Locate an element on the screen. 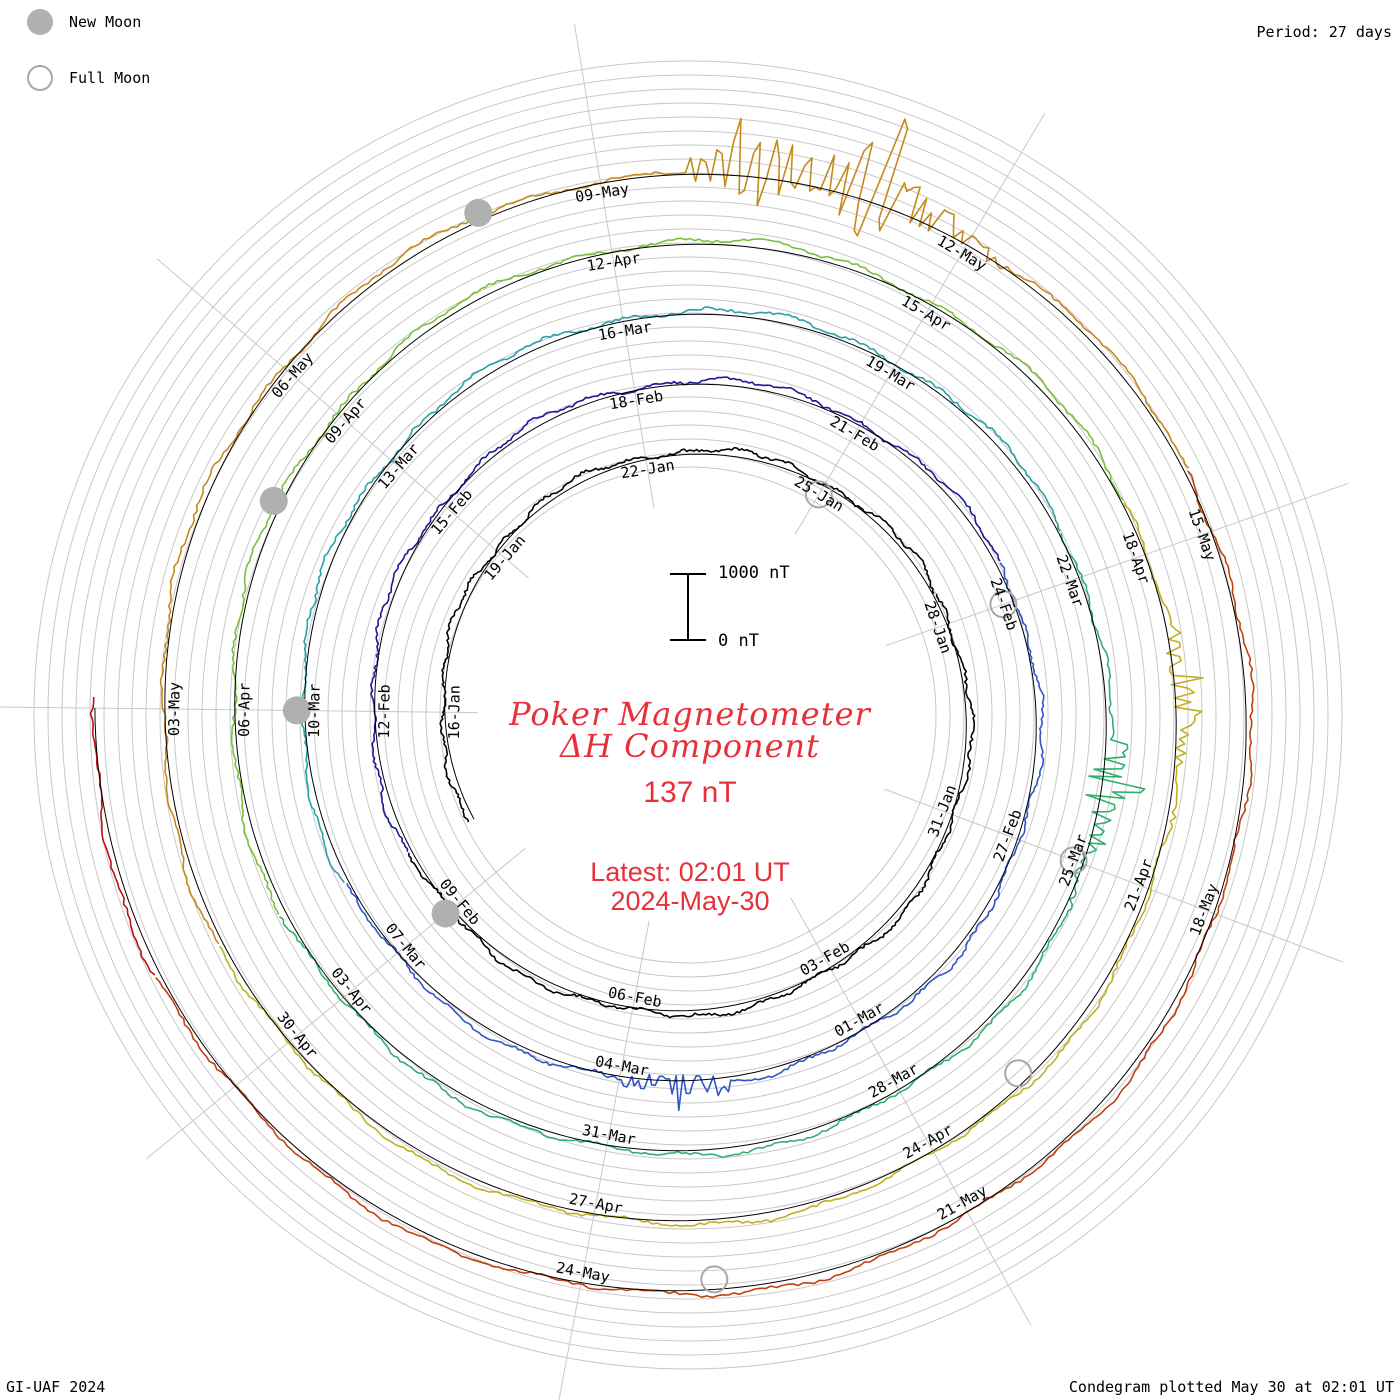  date-label: 06-Apr is located at coordinates (244, 710).